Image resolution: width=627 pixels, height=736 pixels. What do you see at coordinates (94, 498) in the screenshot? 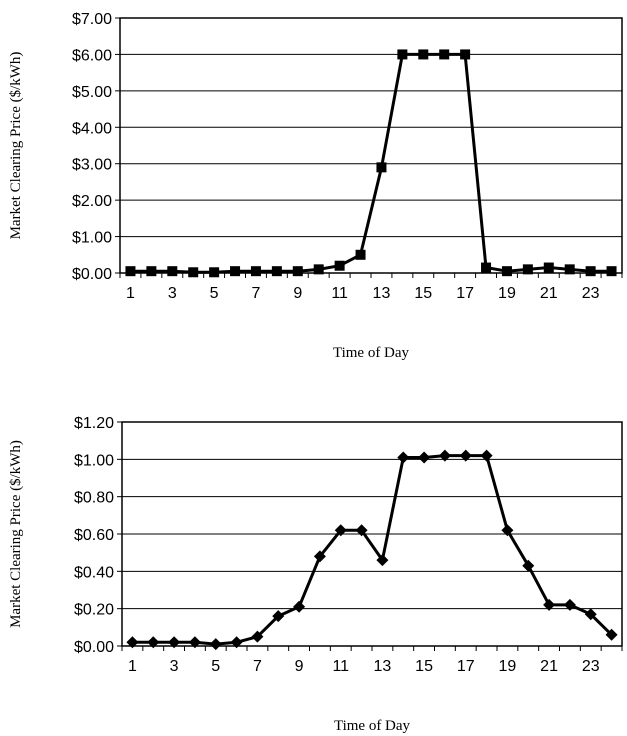
I see `y-tick-label: $0.80` at bounding box center [94, 498].